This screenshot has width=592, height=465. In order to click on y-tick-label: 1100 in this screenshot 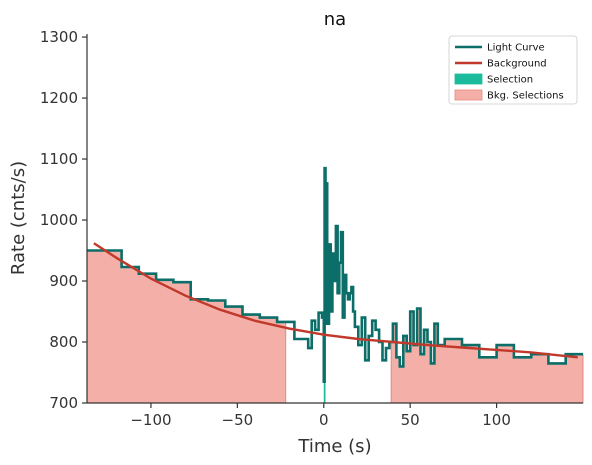, I will do `click(59, 159)`.